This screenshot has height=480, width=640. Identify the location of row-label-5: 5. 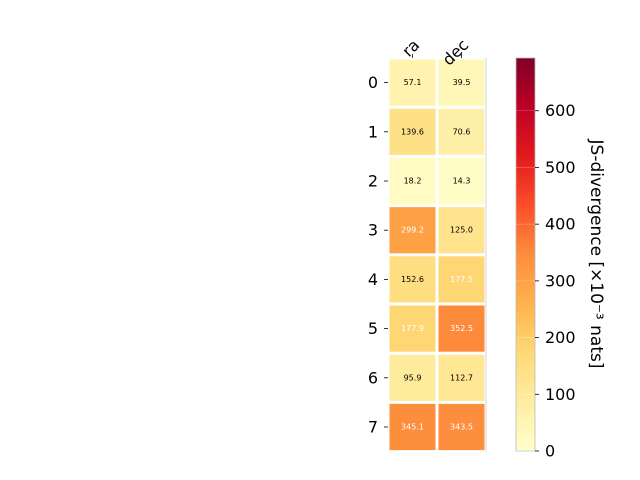
(373, 328).